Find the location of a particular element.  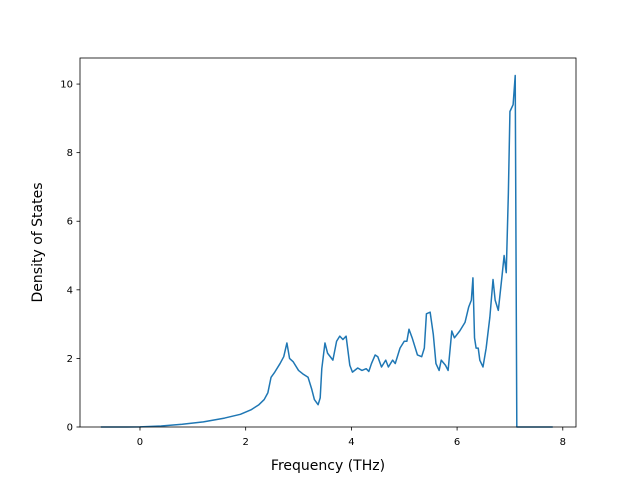

y-tick-label: 10 is located at coordinates (66, 85).